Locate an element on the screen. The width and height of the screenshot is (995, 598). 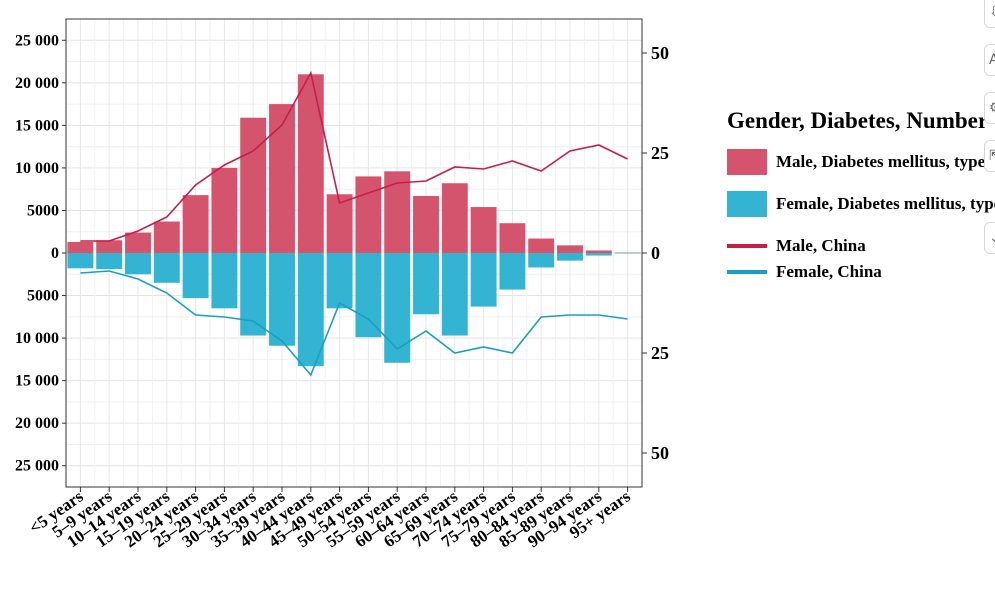
line-female-china is located at coordinates (354, 323).